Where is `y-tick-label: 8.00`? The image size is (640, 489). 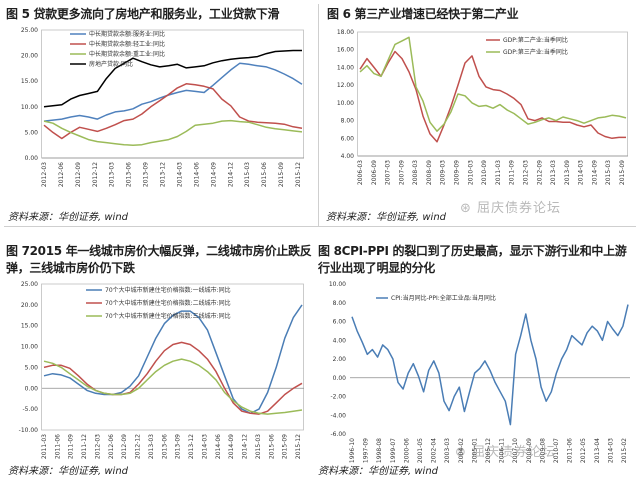 y-tick-label: 8.00 is located at coordinates (340, 303).